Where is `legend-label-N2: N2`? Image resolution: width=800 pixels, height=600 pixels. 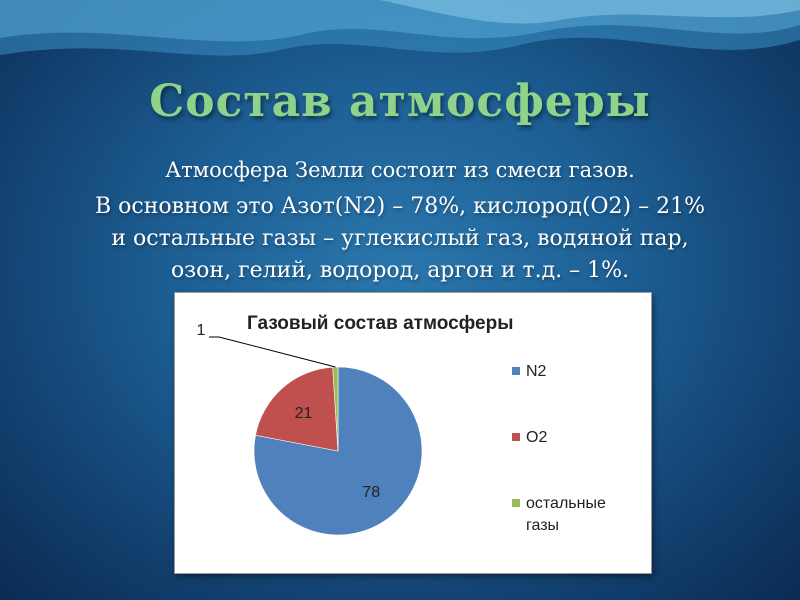 legend-label-N2: N2 is located at coordinates (536, 371).